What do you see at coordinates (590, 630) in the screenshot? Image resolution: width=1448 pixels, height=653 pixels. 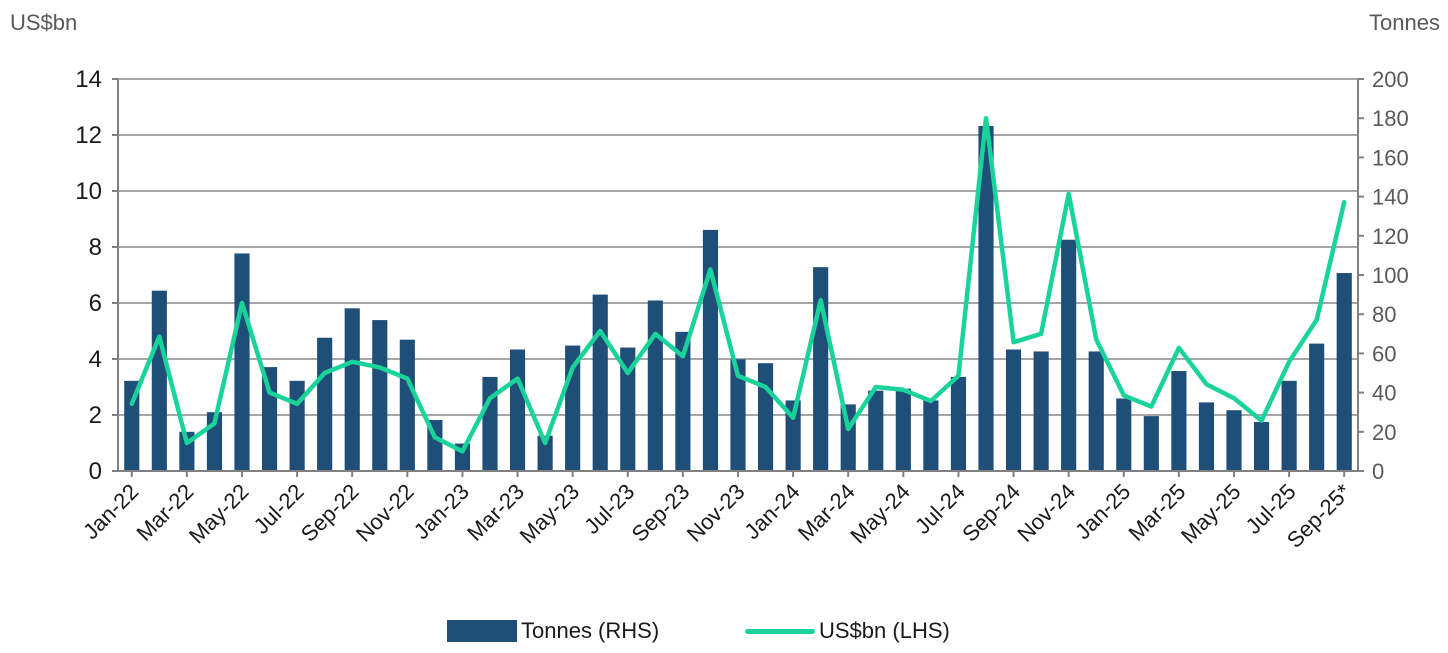 I see `legend-label-tonnes: Tonnes (RHS)` at bounding box center [590, 630].